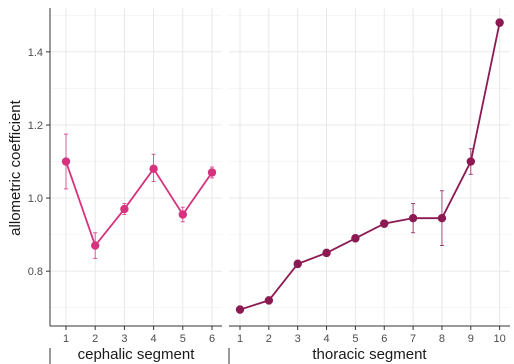  Describe the element at coordinates (35, 126) in the screenshot. I see `y-tick-label: 1.2` at that location.